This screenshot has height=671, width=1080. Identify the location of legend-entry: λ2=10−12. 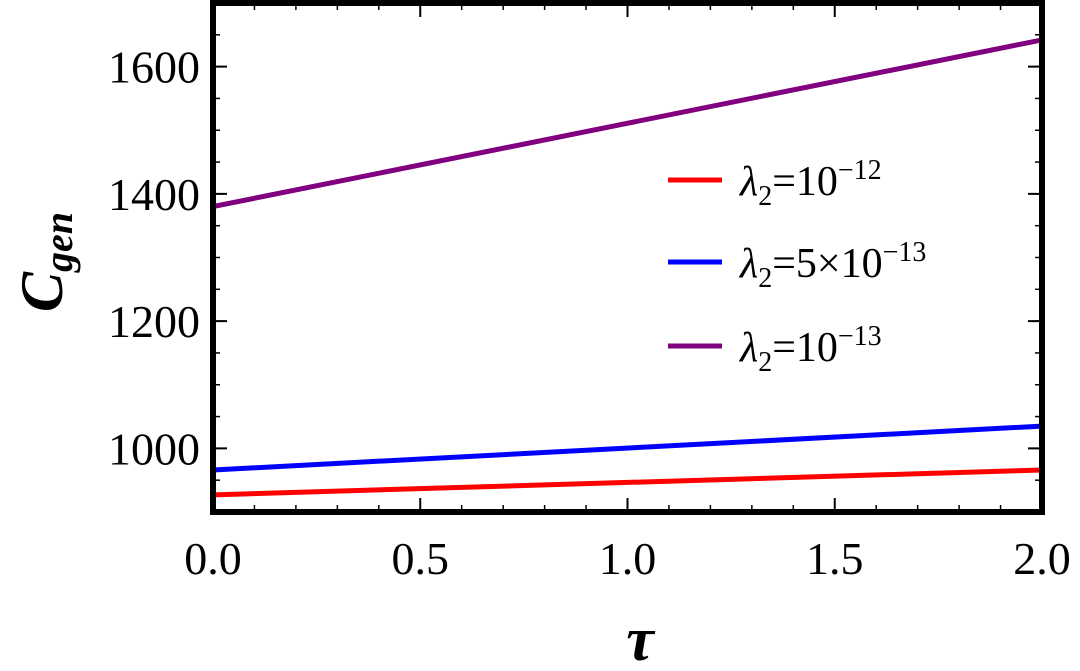
(775, 183).